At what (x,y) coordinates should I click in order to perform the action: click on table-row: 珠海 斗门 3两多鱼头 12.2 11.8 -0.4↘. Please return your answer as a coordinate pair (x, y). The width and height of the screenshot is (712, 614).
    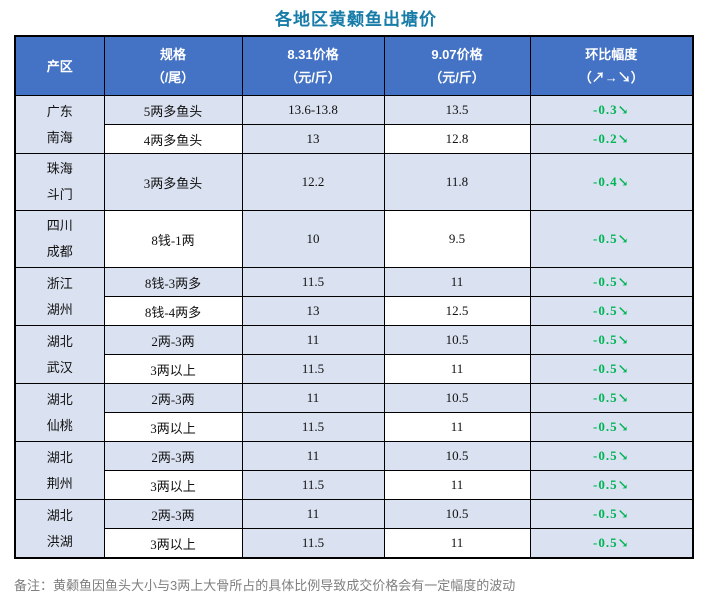
    Looking at the image, I should click on (354, 182).